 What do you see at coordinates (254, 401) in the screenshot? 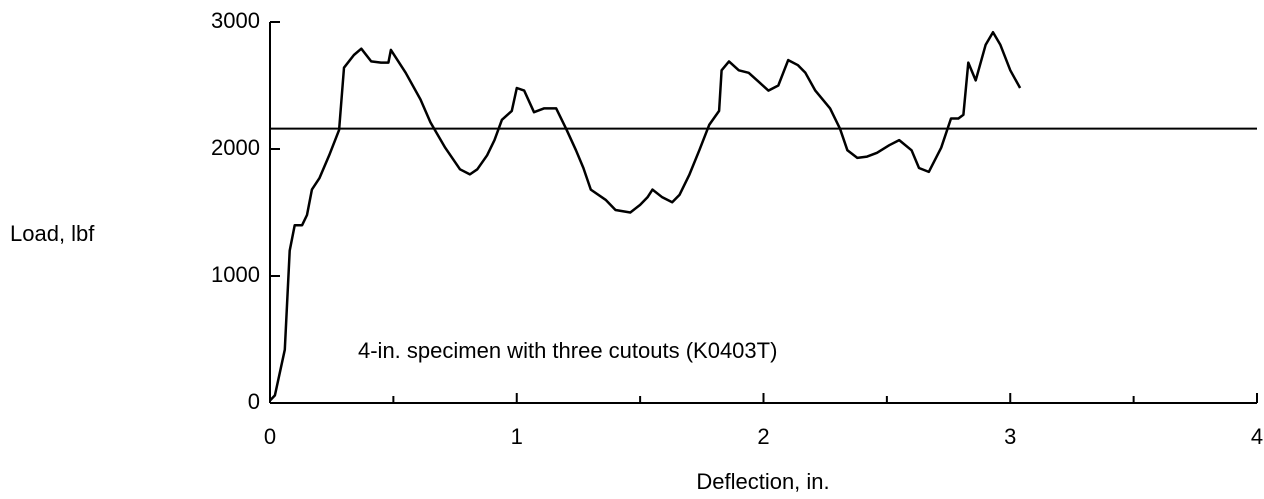
I see `y-tick-label: 0` at bounding box center [254, 401].